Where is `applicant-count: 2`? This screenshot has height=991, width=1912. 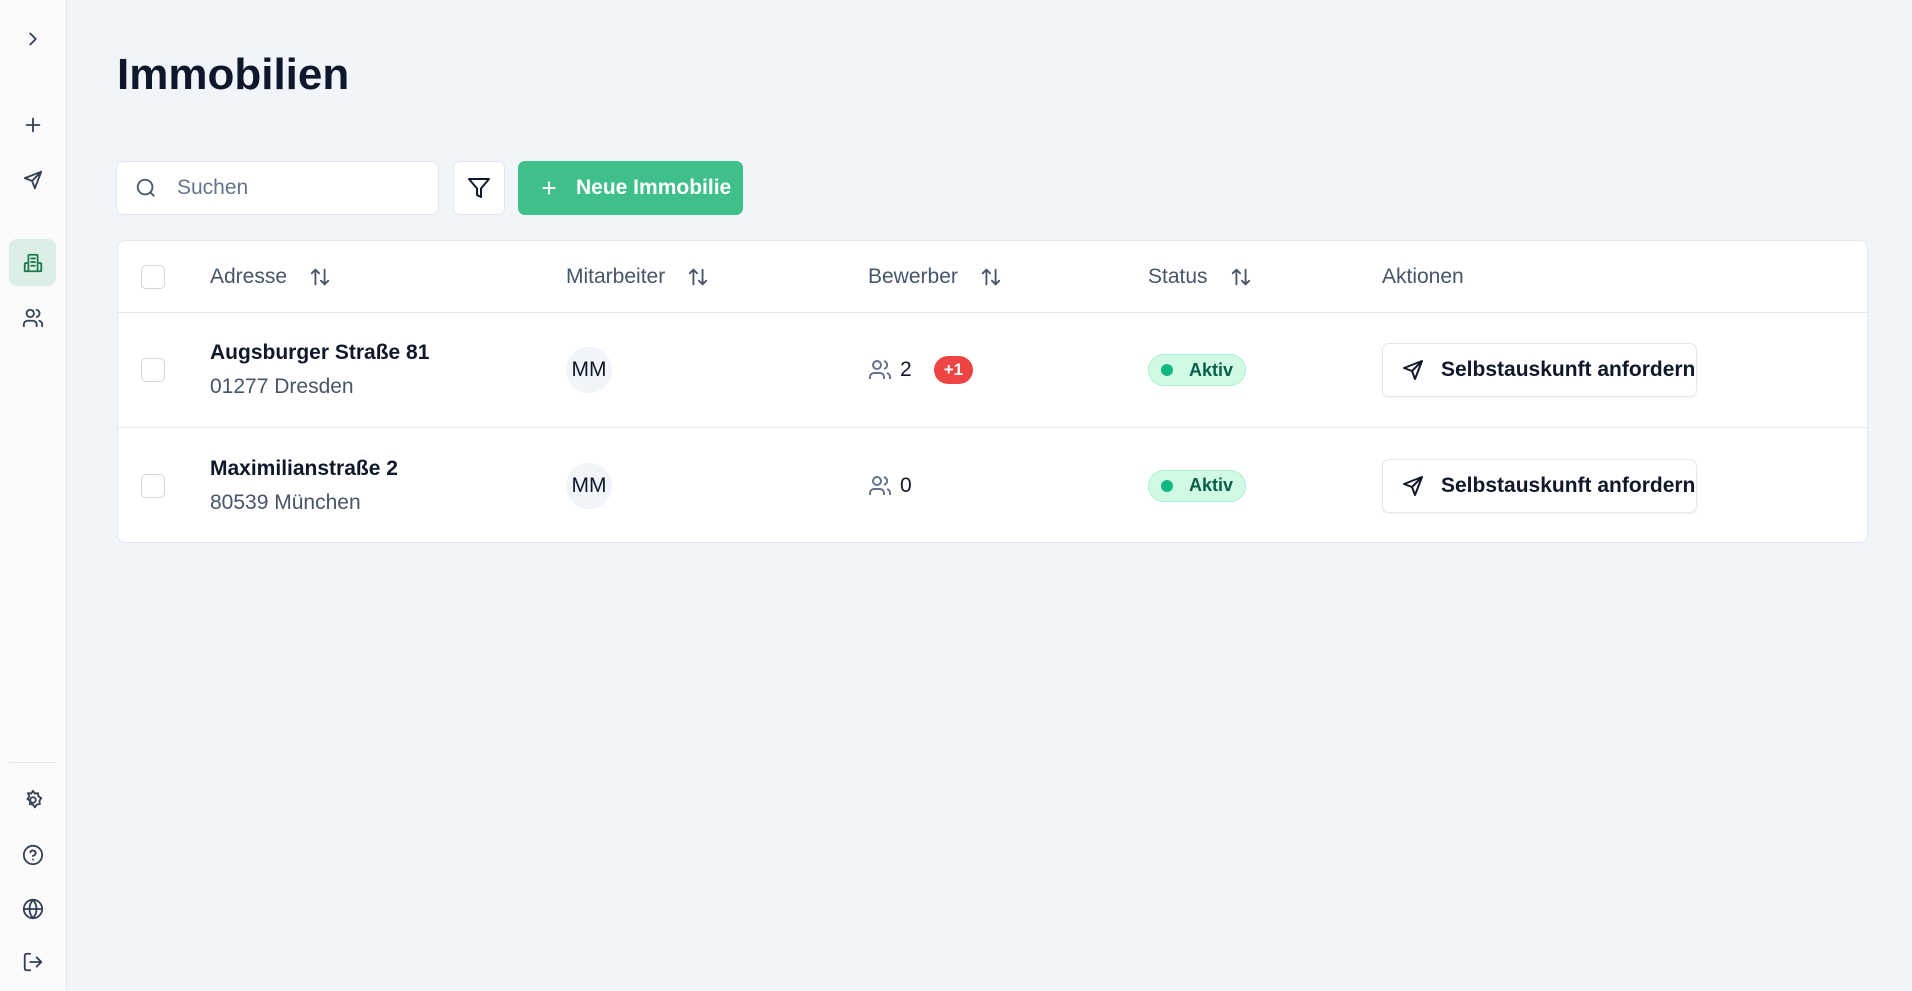 applicant-count: 2 is located at coordinates (906, 369).